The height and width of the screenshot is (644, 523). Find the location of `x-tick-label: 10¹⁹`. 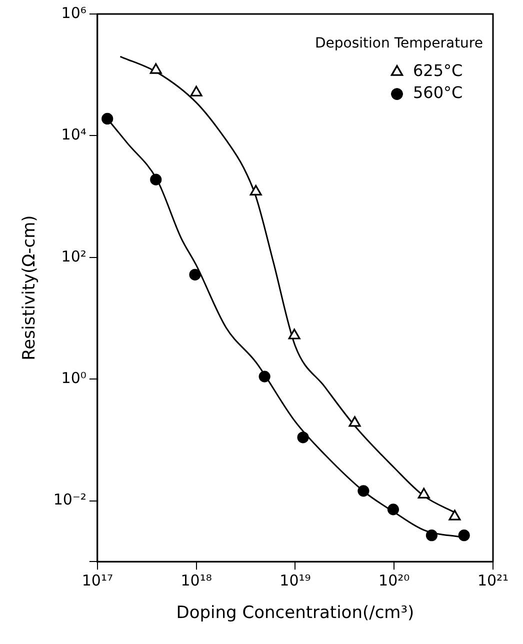

x-tick-label: 10¹⁹ is located at coordinates (295, 580).